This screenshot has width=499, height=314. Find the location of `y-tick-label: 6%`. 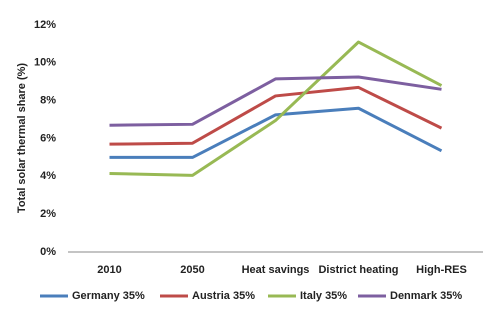

y-tick-label: 6% is located at coordinates (48, 138).